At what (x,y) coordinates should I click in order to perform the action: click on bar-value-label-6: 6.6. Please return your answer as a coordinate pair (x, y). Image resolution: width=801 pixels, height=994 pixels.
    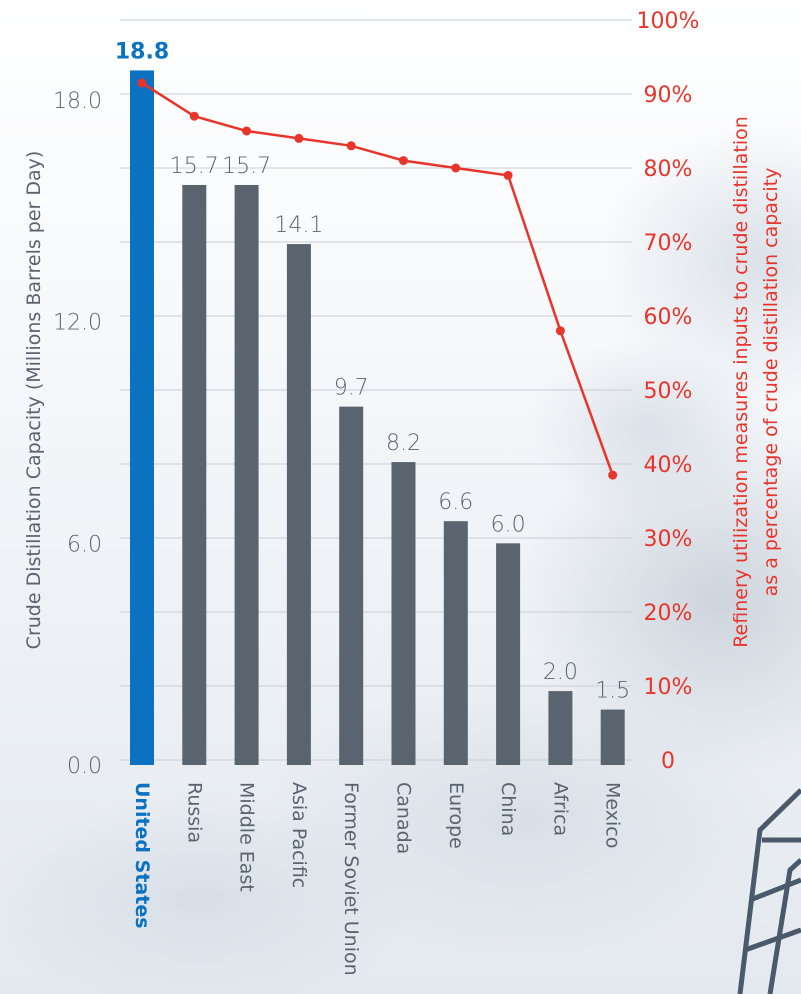
    Looking at the image, I should click on (455, 502).